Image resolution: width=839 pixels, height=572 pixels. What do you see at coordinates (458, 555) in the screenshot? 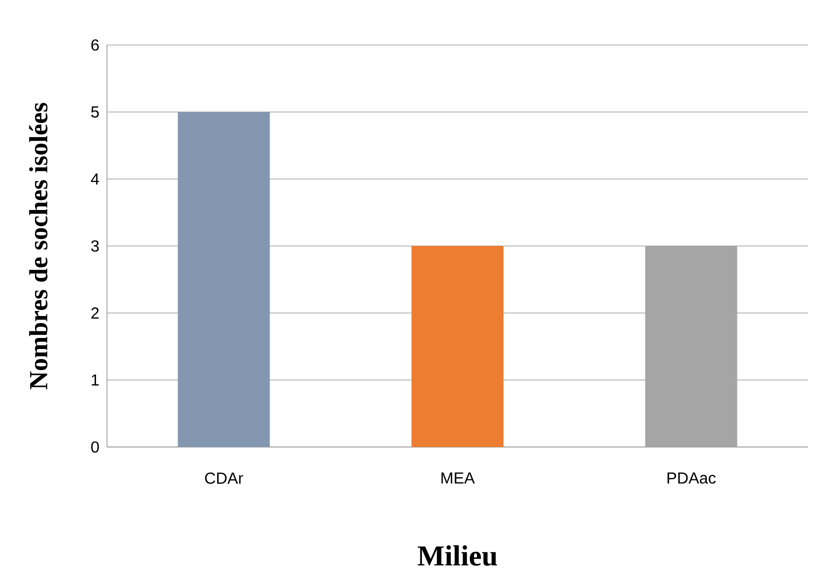
I see `x-axis-title: Milieu` at bounding box center [458, 555].